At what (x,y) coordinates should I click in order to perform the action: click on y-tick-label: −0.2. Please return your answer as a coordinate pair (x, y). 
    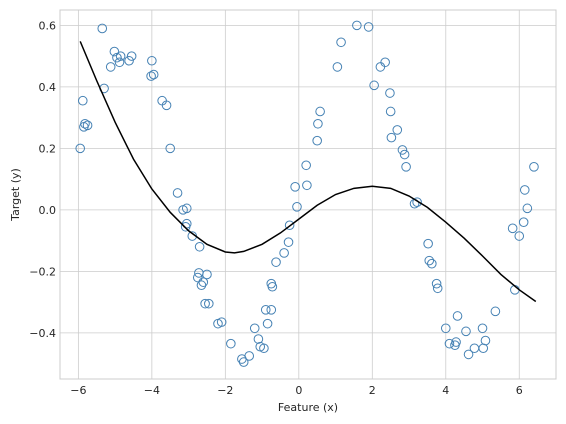
    Looking at the image, I should click on (42, 271).